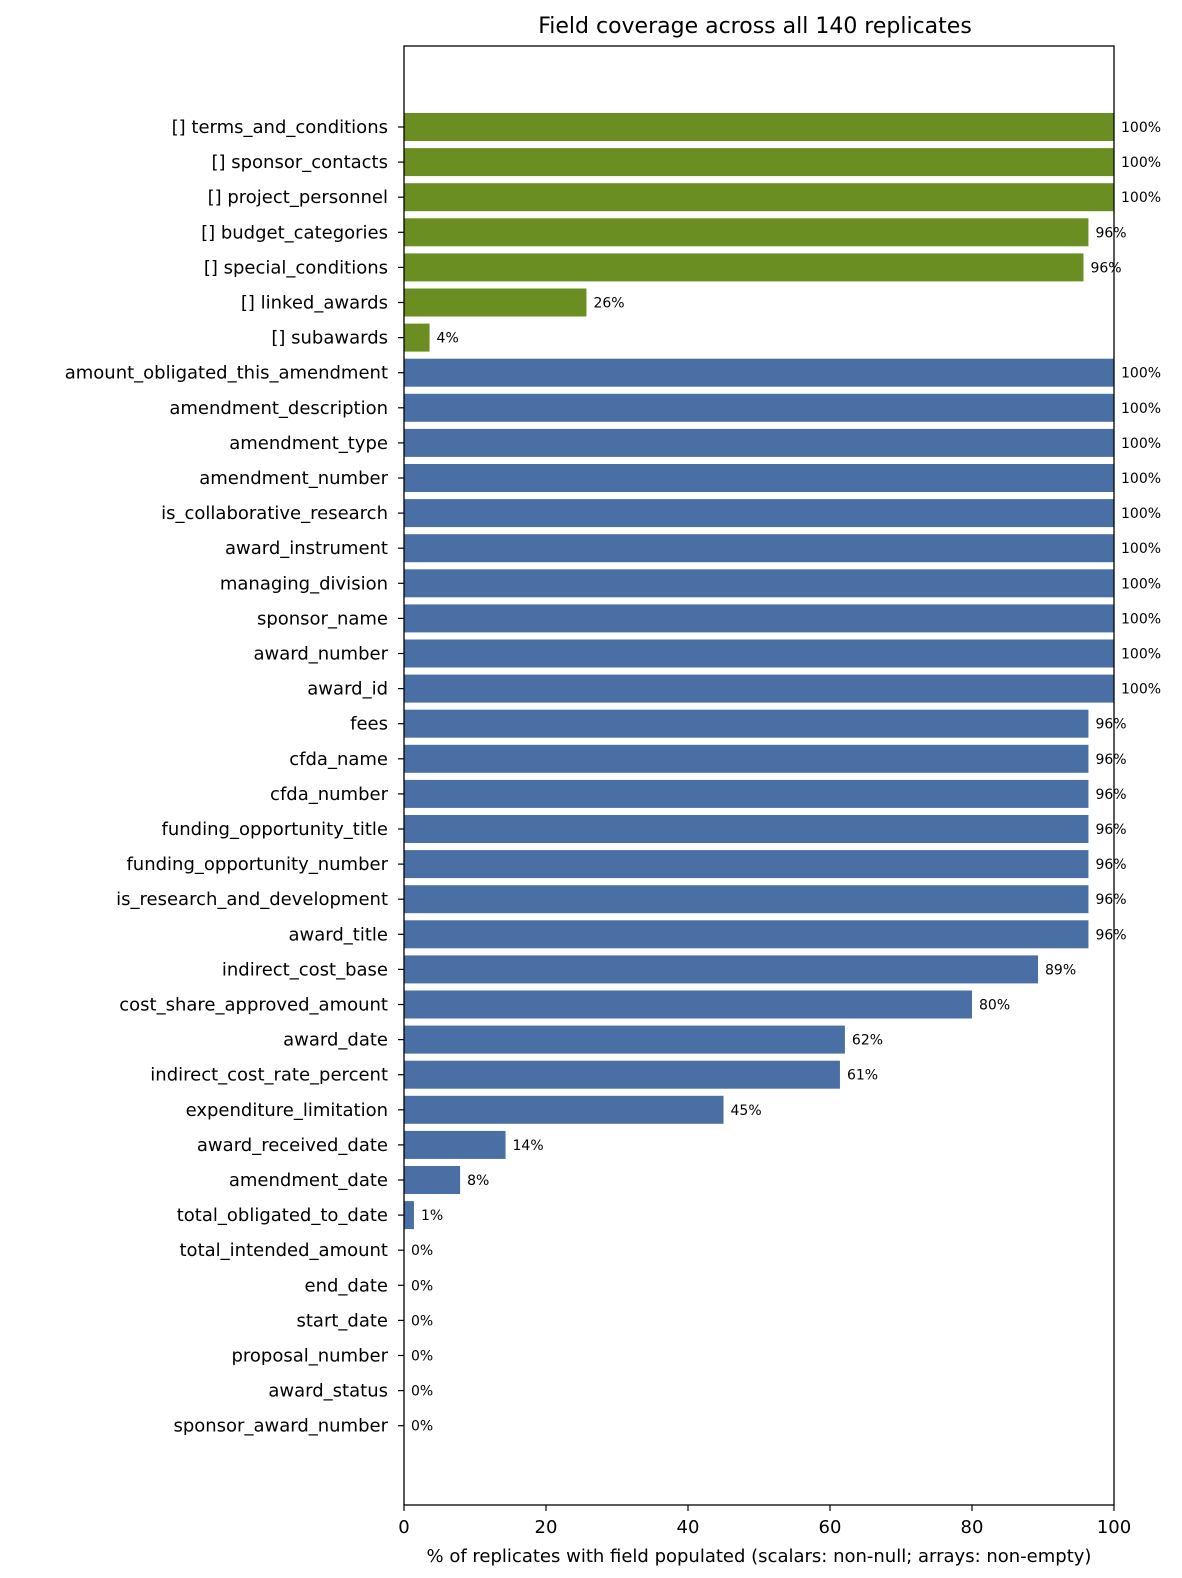 The image size is (1182, 1578). Describe the element at coordinates (422, 1392) in the screenshot. I see `data-label-award-status: 0%` at that location.